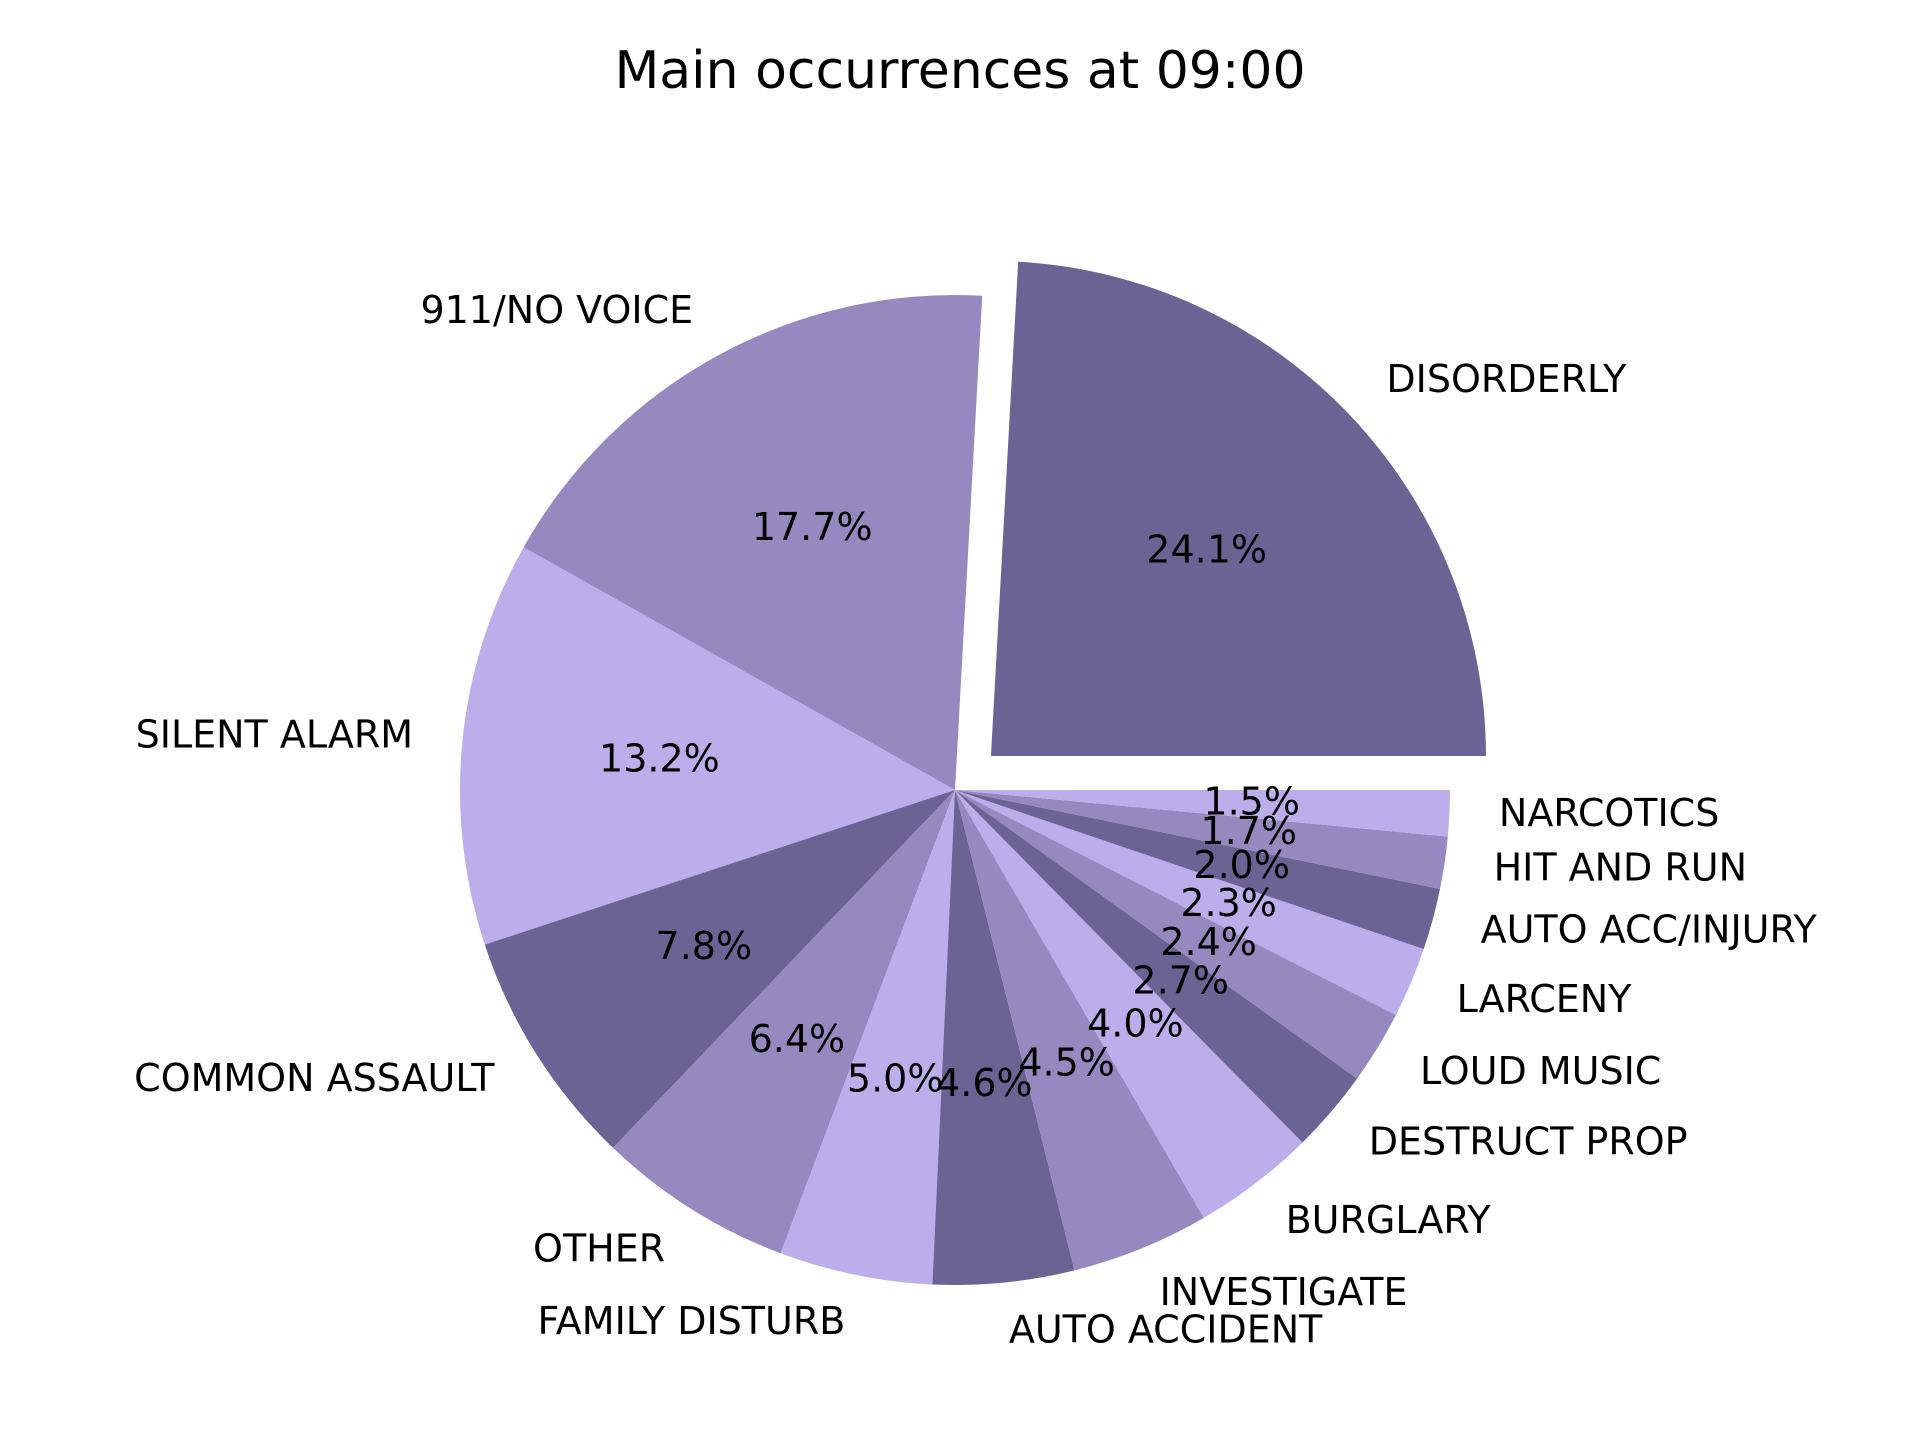  I want to click on slice-label-investigate: INVESTIGATE, so click(1284, 1292).